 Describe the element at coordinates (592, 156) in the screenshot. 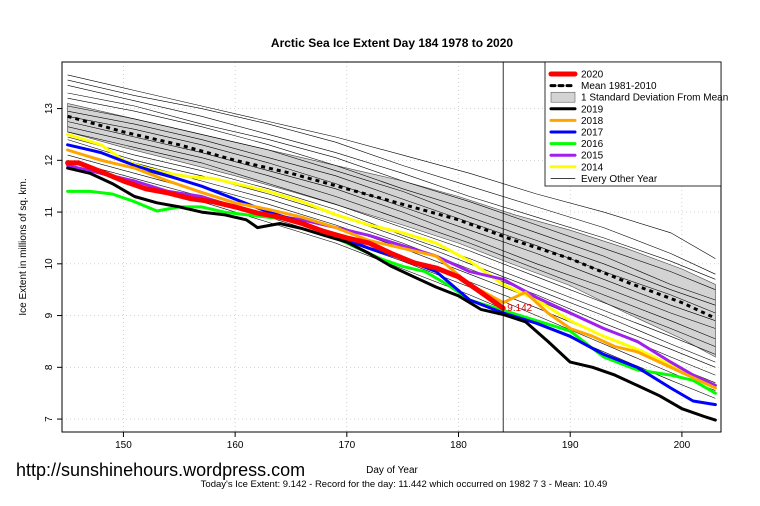

I see `legend-label: 2015` at that location.